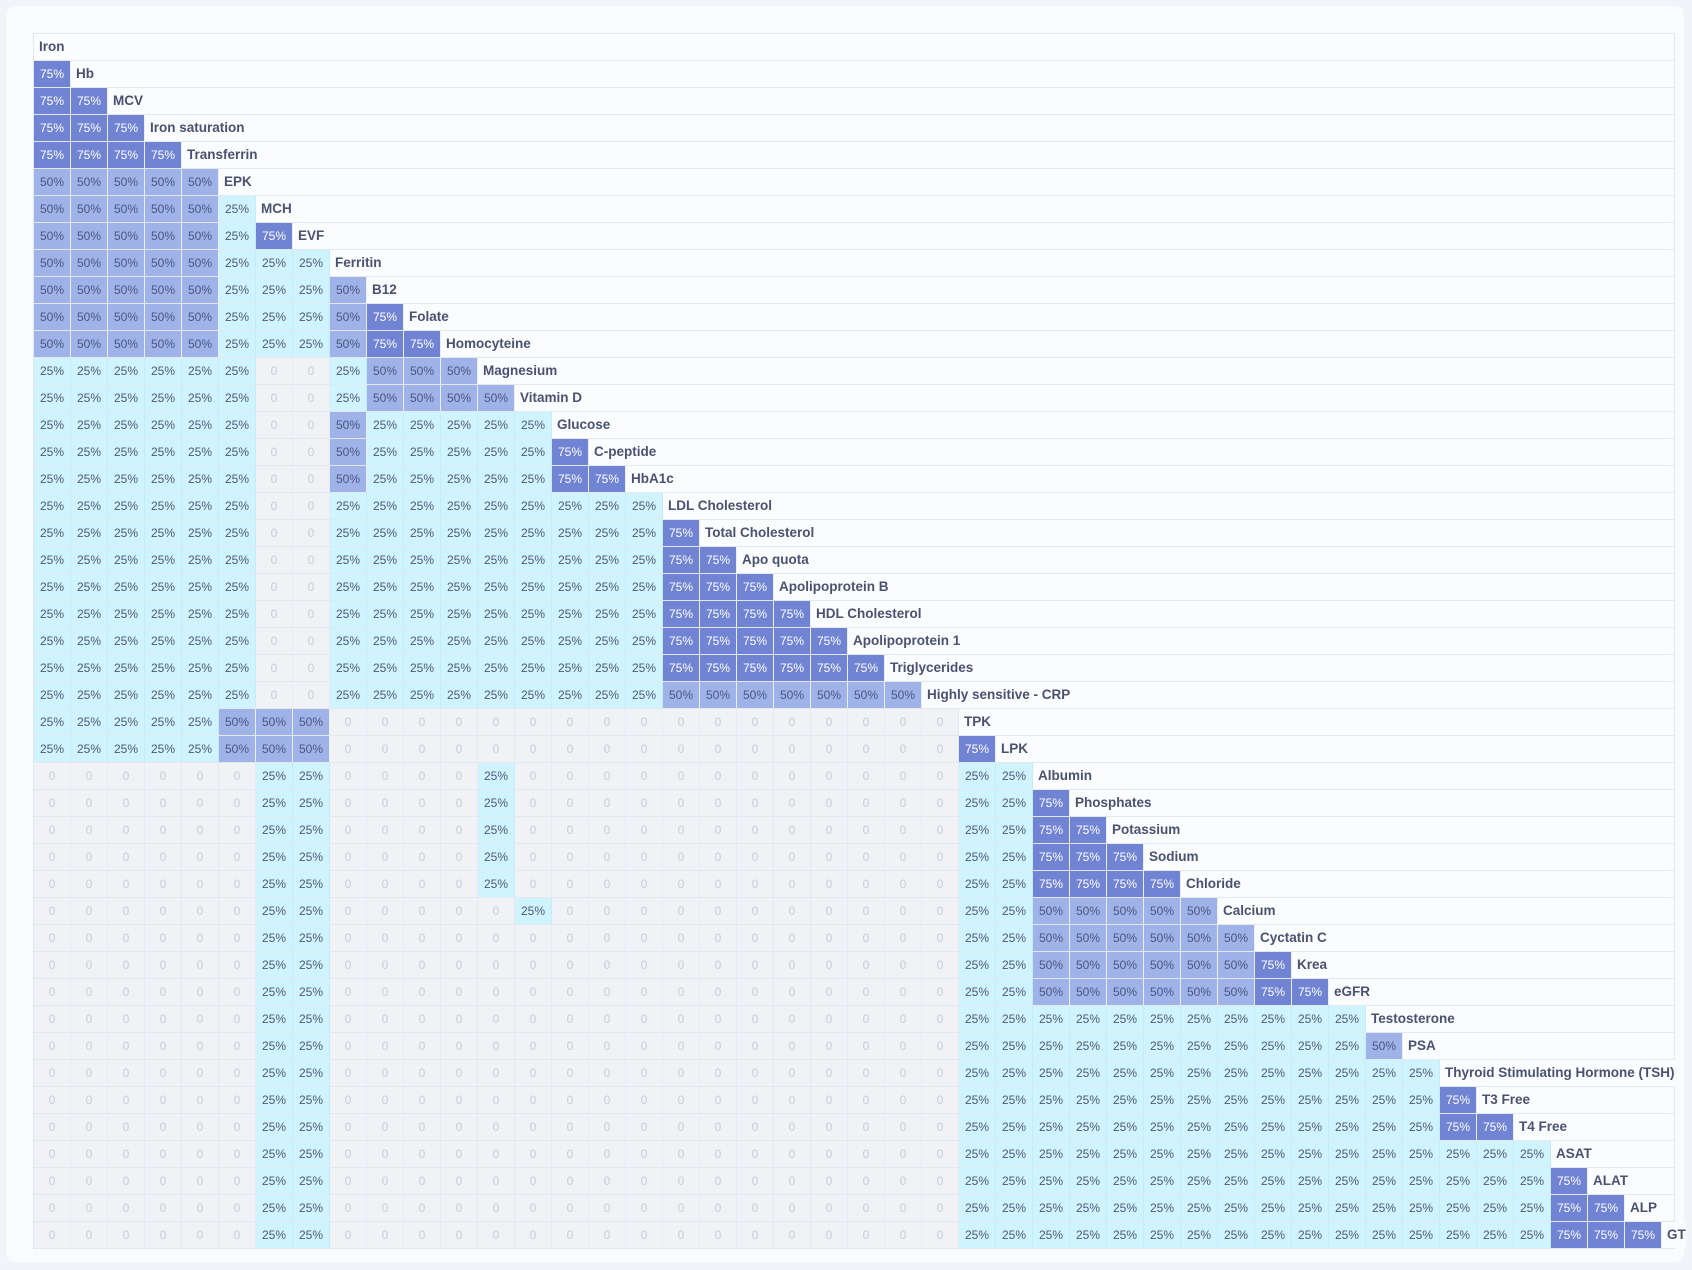 The height and width of the screenshot is (1270, 1692). What do you see at coordinates (1575, 1100) in the screenshot?
I see `row-label: T3 Free` at bounding box center [1575, 1100].